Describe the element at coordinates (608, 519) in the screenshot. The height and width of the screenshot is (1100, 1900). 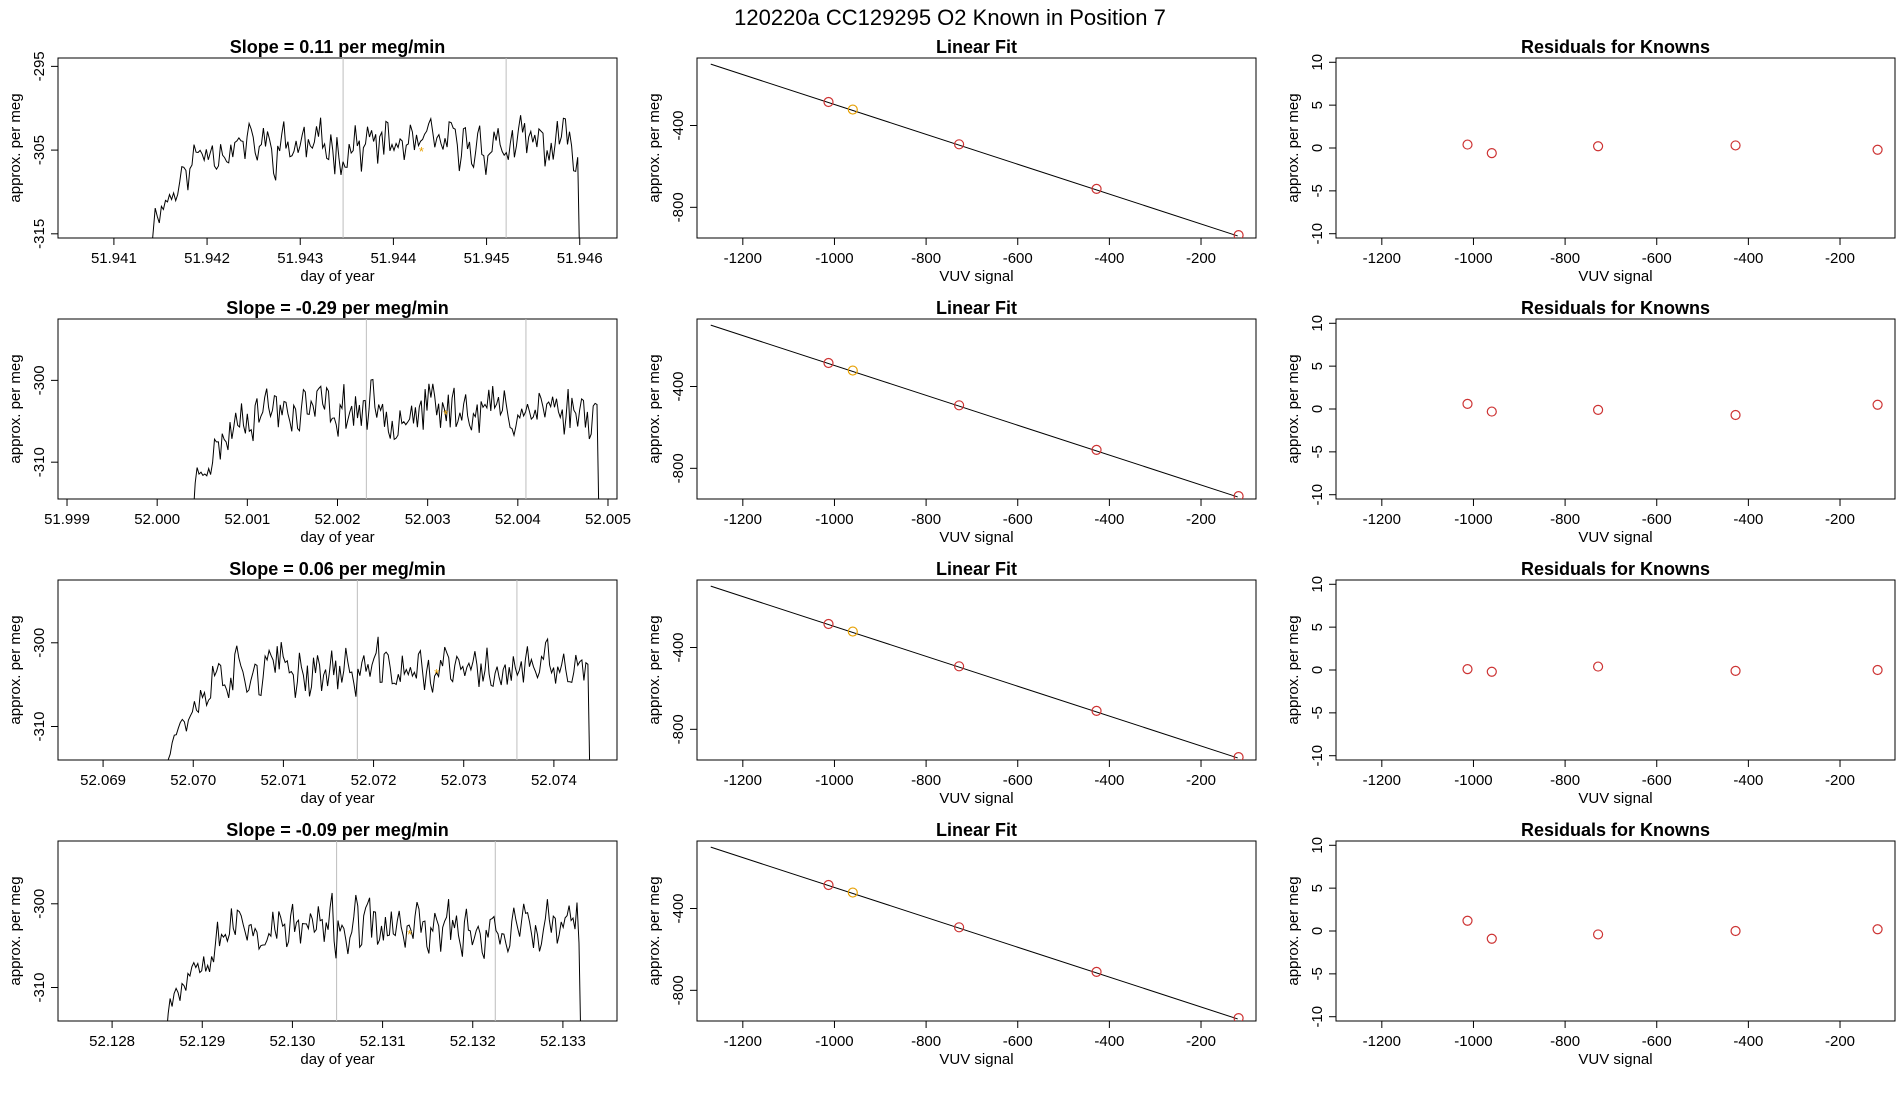
I see `x-tick-label: 52.005` at that location.